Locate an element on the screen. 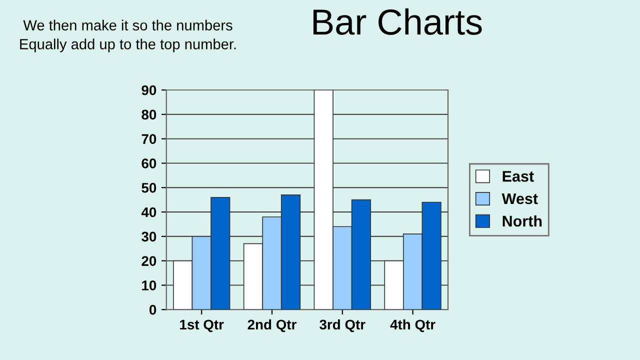 The width and height of the screenshot is (640, 360). y-tick-label: 60 is located at coordinates (149, 163).